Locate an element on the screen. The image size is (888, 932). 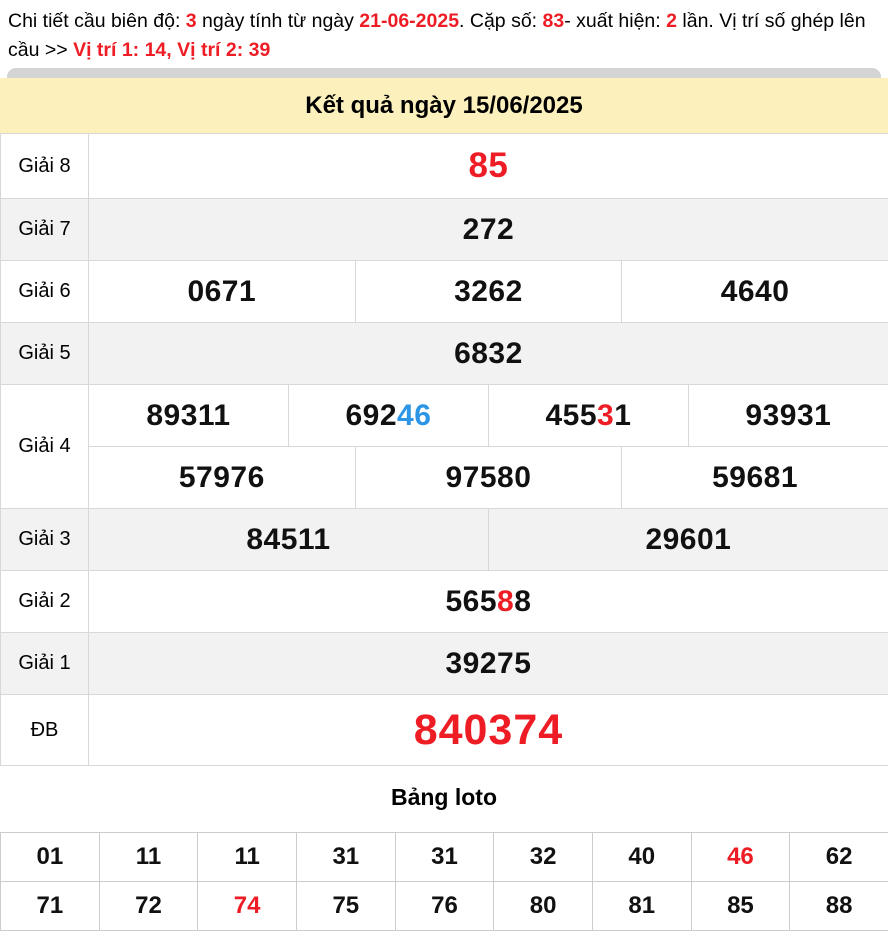
prize-number: 93931 is located at coordinates (787, 415).